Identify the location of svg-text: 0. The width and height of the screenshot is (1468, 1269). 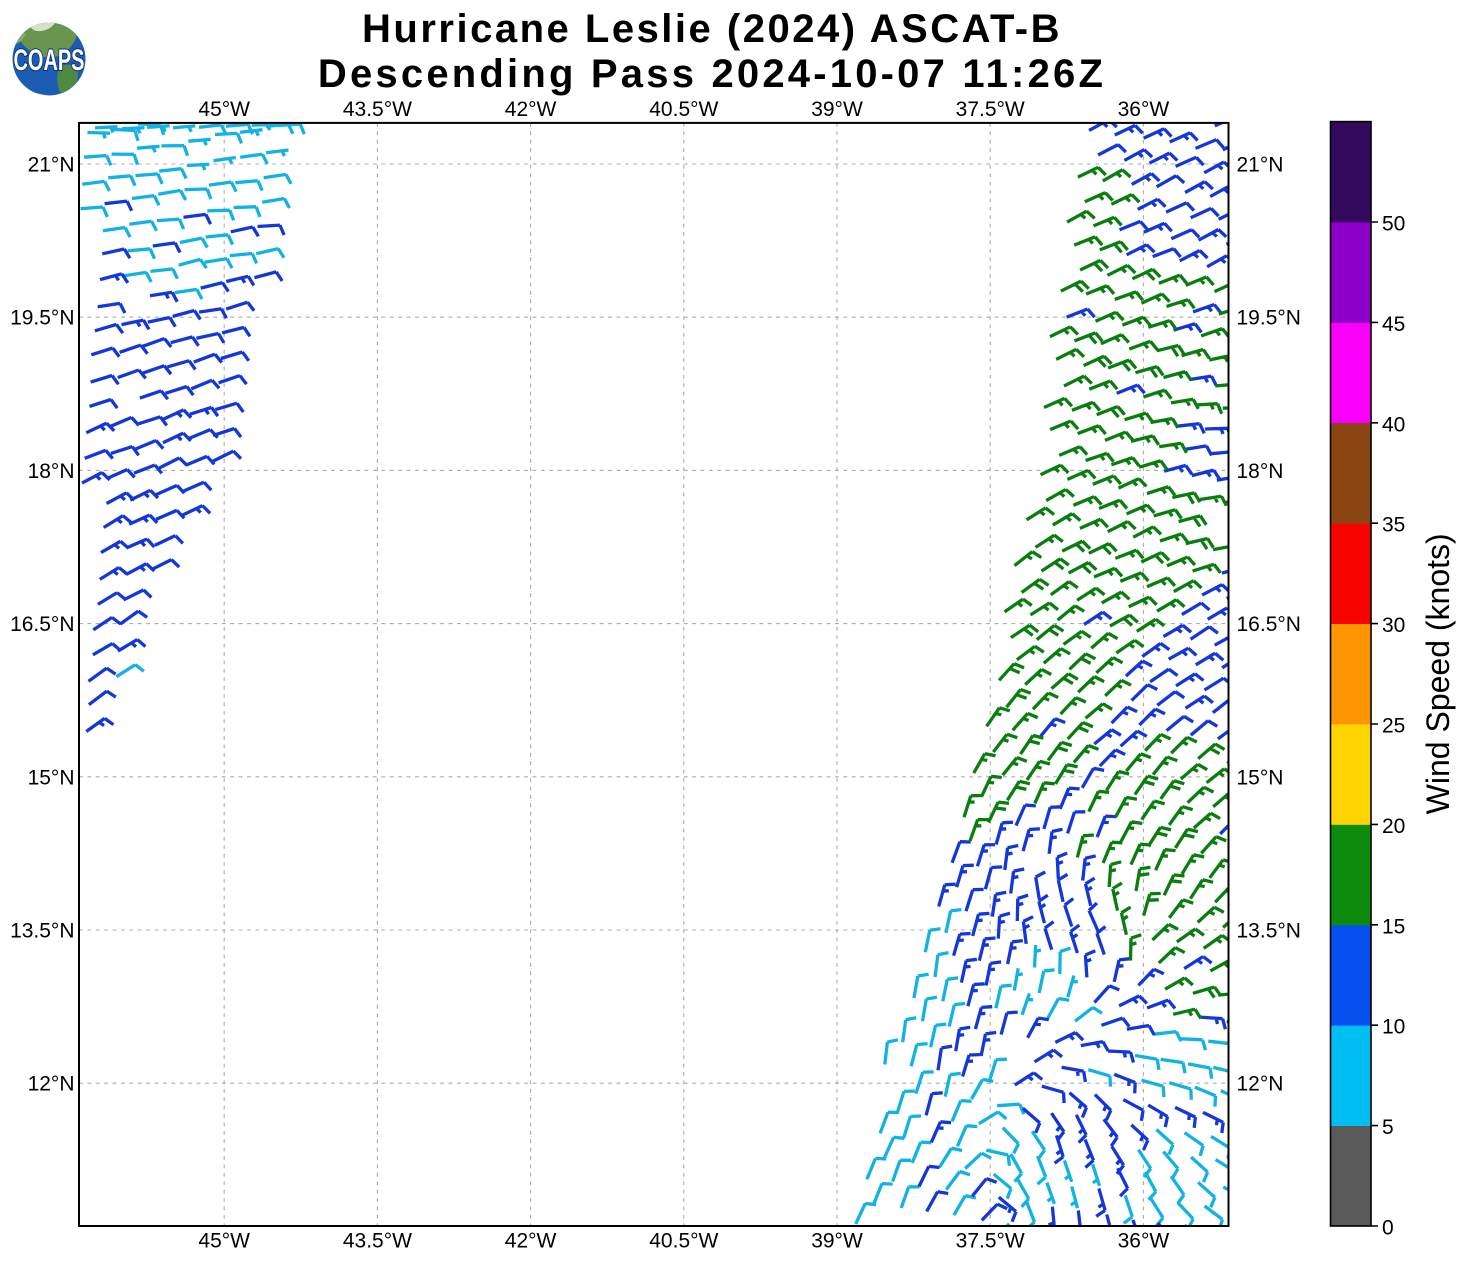
(1388, 1228).